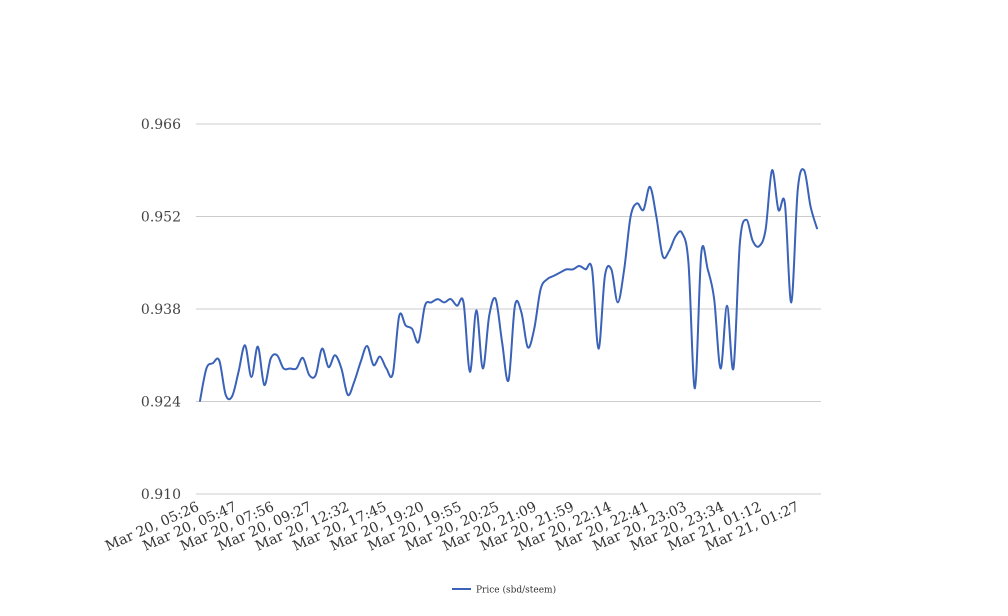 The image size is (1008, 616). Describe the element at coordinates (161, 125) in the screenshot. I see `y-tick-label: 0.966` at that location.